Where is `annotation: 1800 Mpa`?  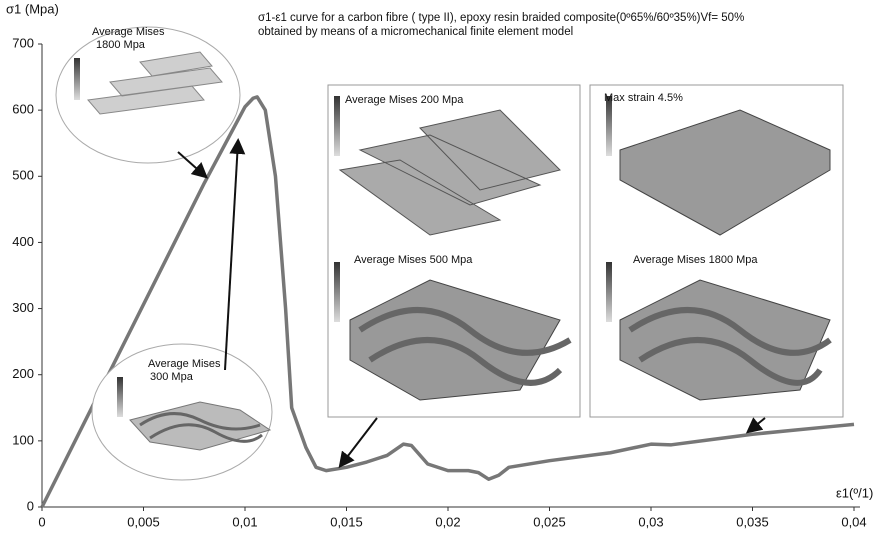 annotation: 1800 Mpa is located at coordinates (121, 45).